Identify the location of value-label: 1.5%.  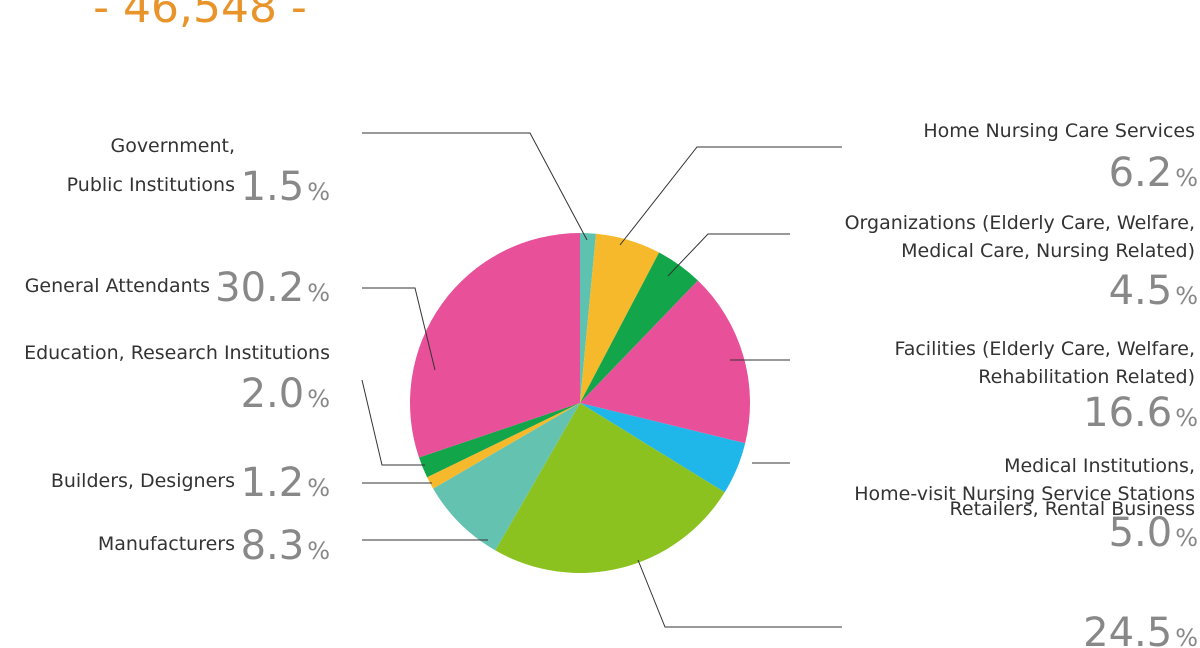
(285, 187).